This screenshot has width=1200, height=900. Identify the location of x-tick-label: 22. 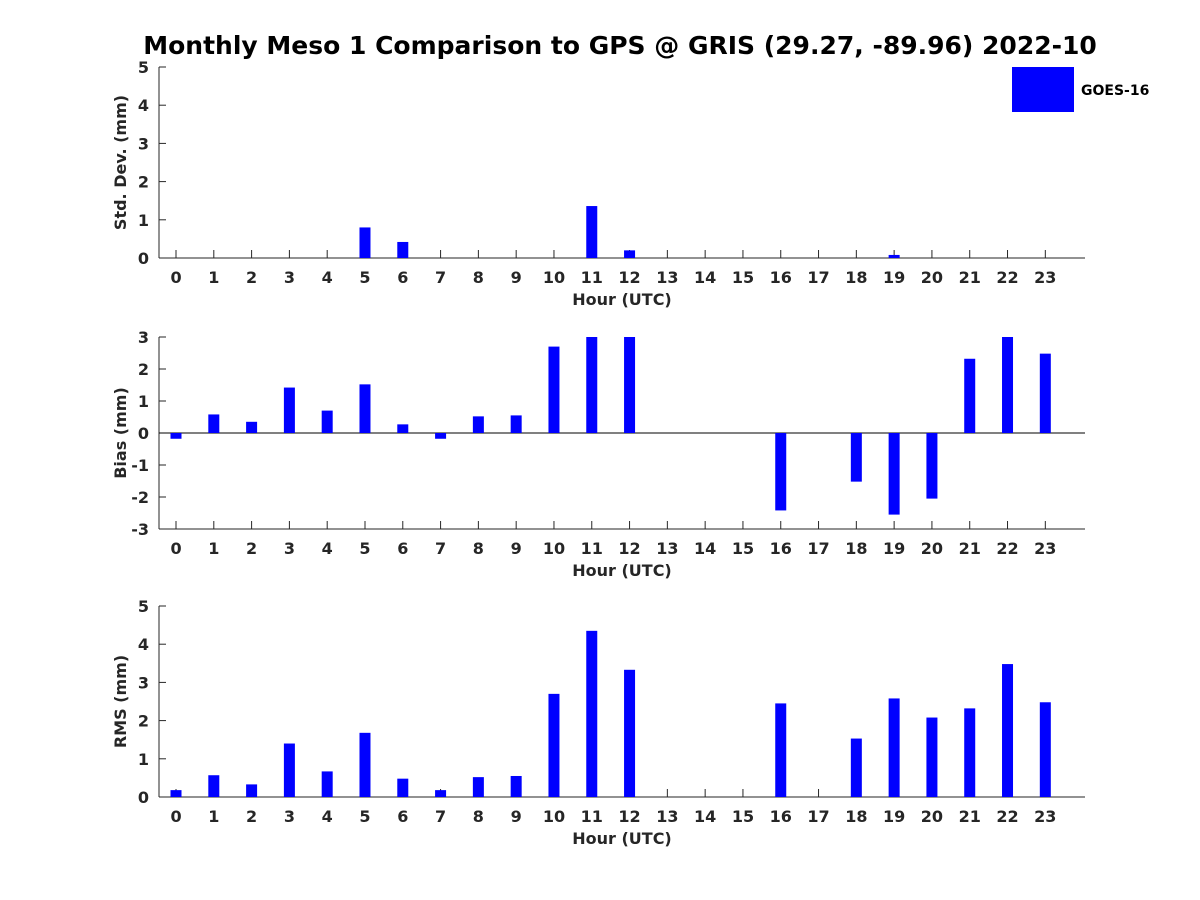
(1007, 816).